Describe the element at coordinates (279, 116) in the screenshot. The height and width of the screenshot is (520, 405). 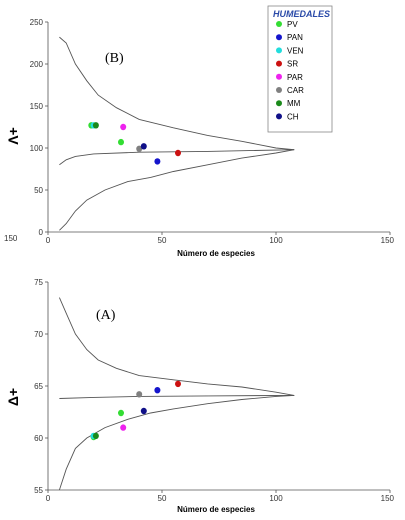
I see `legend-marker-ch` at that location.